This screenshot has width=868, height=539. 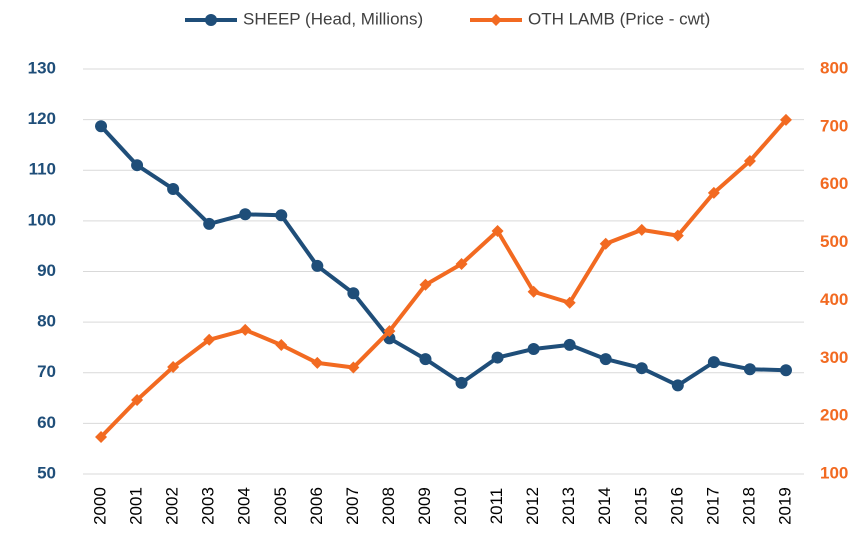 What do you see at coordinates (46, 270) in the screenshot?
I see `y-tick-label: 90` at bounding box center [46, 270].